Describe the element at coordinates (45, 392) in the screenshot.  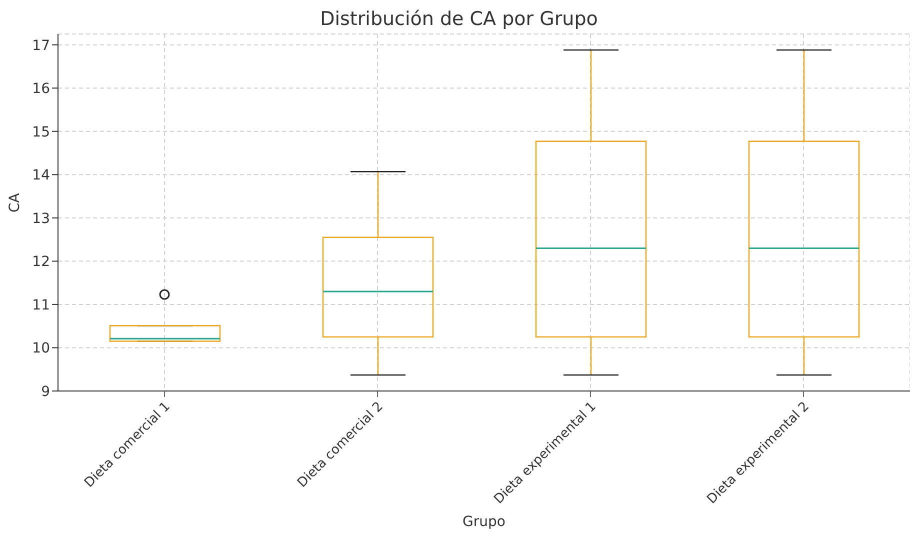
I see `y-tick-label: 9` at that location.